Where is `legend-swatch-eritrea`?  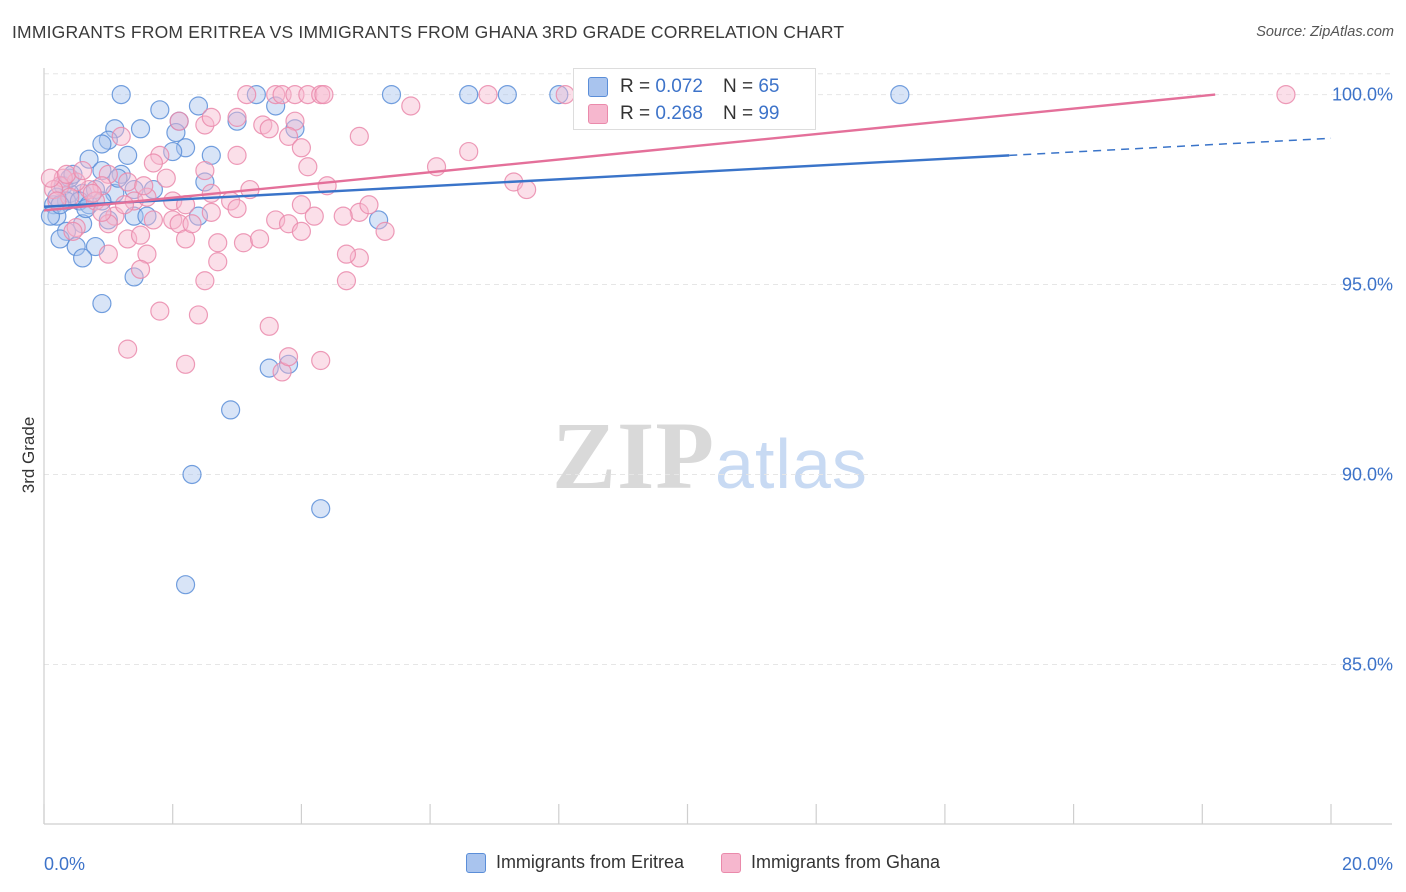 legend-swatch-eritrea is located at coordinates (475, 862).